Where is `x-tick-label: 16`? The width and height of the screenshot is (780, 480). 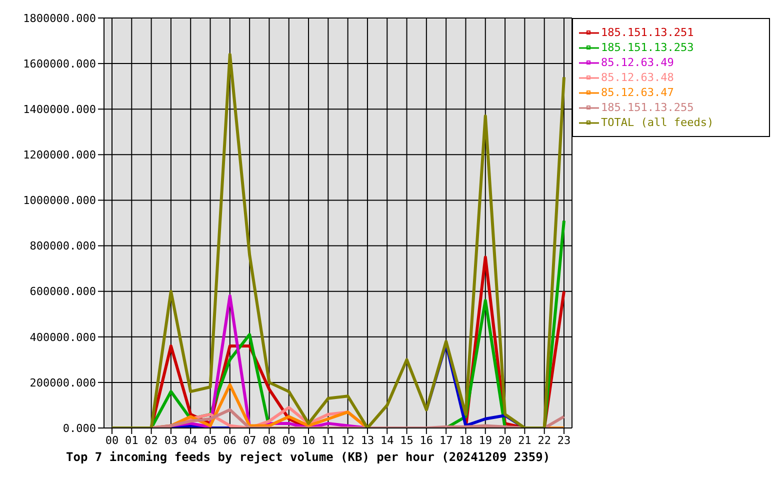
x-tick-label: 16 is located at coordinates (427, 440).